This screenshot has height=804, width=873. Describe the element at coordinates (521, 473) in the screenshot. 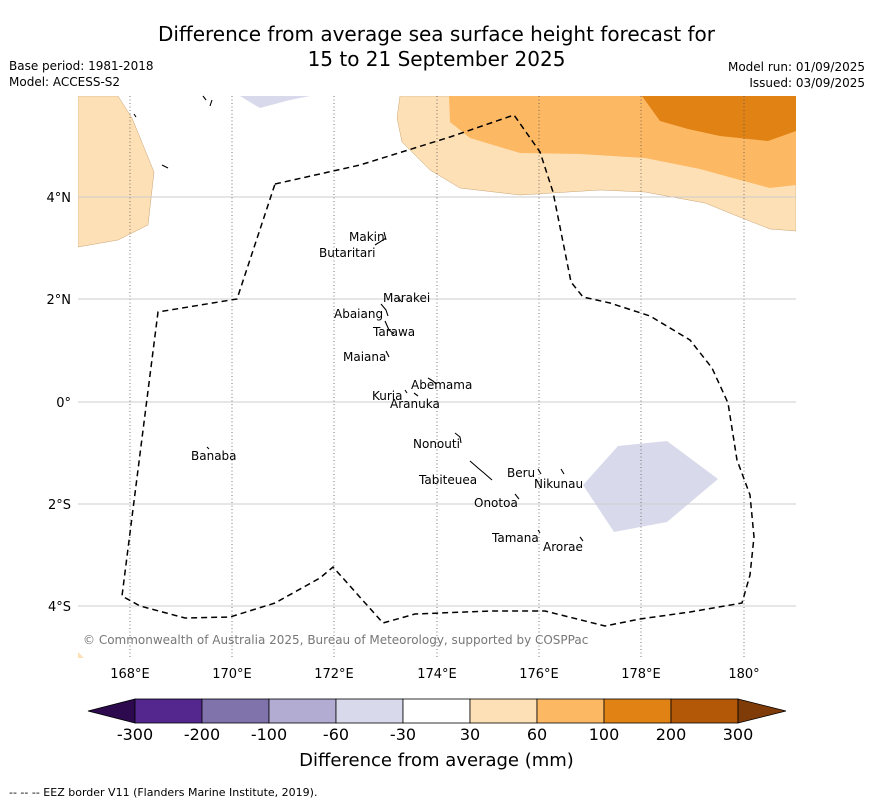

I see `island-label: Beru` at that location.